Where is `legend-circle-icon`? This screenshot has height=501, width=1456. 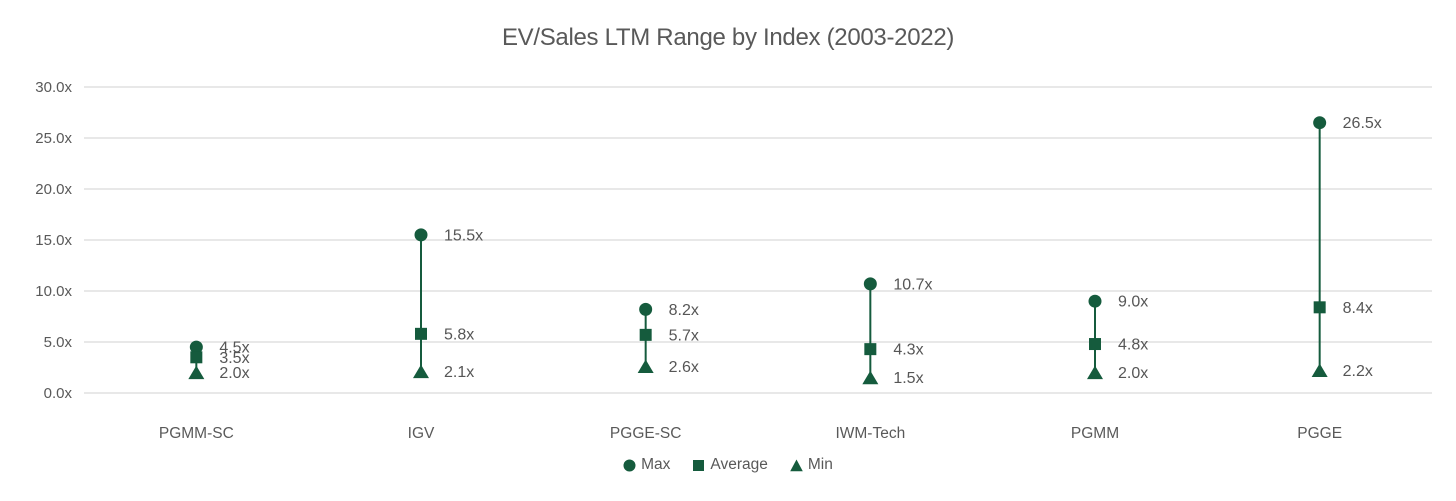
legend-circle-icon is located at coordinates (629, 465).